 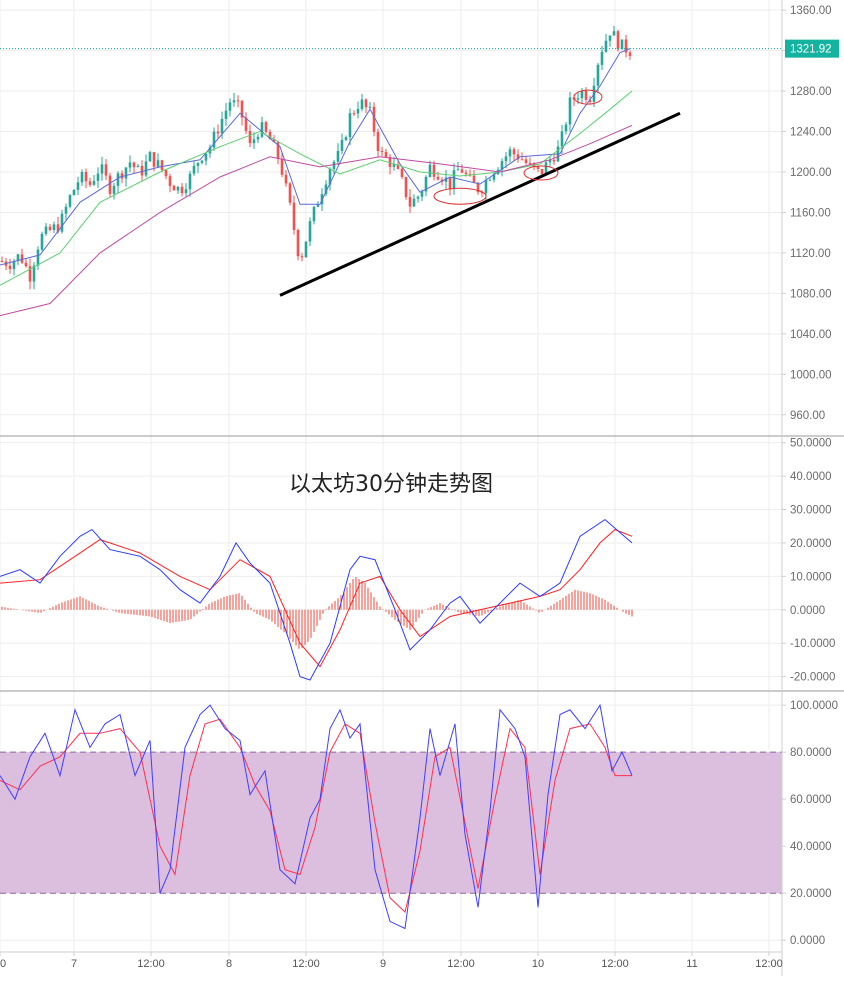 What do you see at coordinates (811, 133) in the screenshot?
I see `y-tick-label: 1240.00` at bounding box center [811, 133].